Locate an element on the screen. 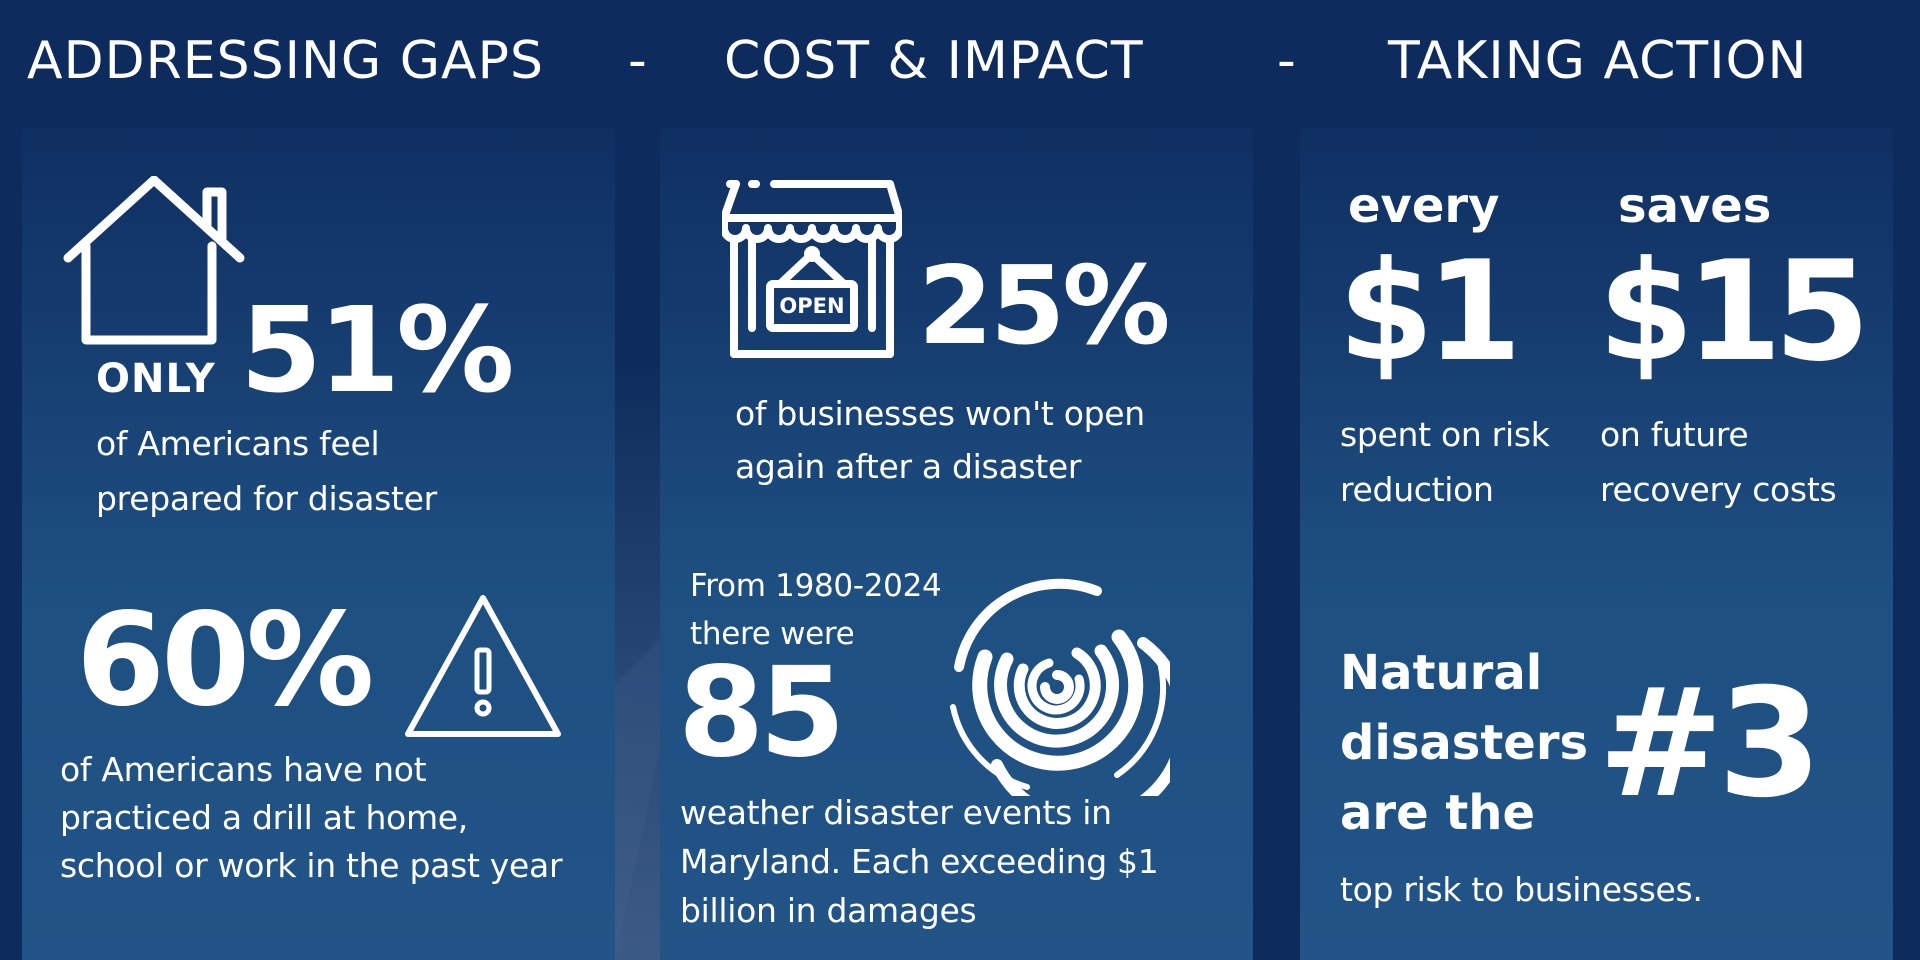  intro-line: From 1980-2024 is located at coordinates (816, 586).